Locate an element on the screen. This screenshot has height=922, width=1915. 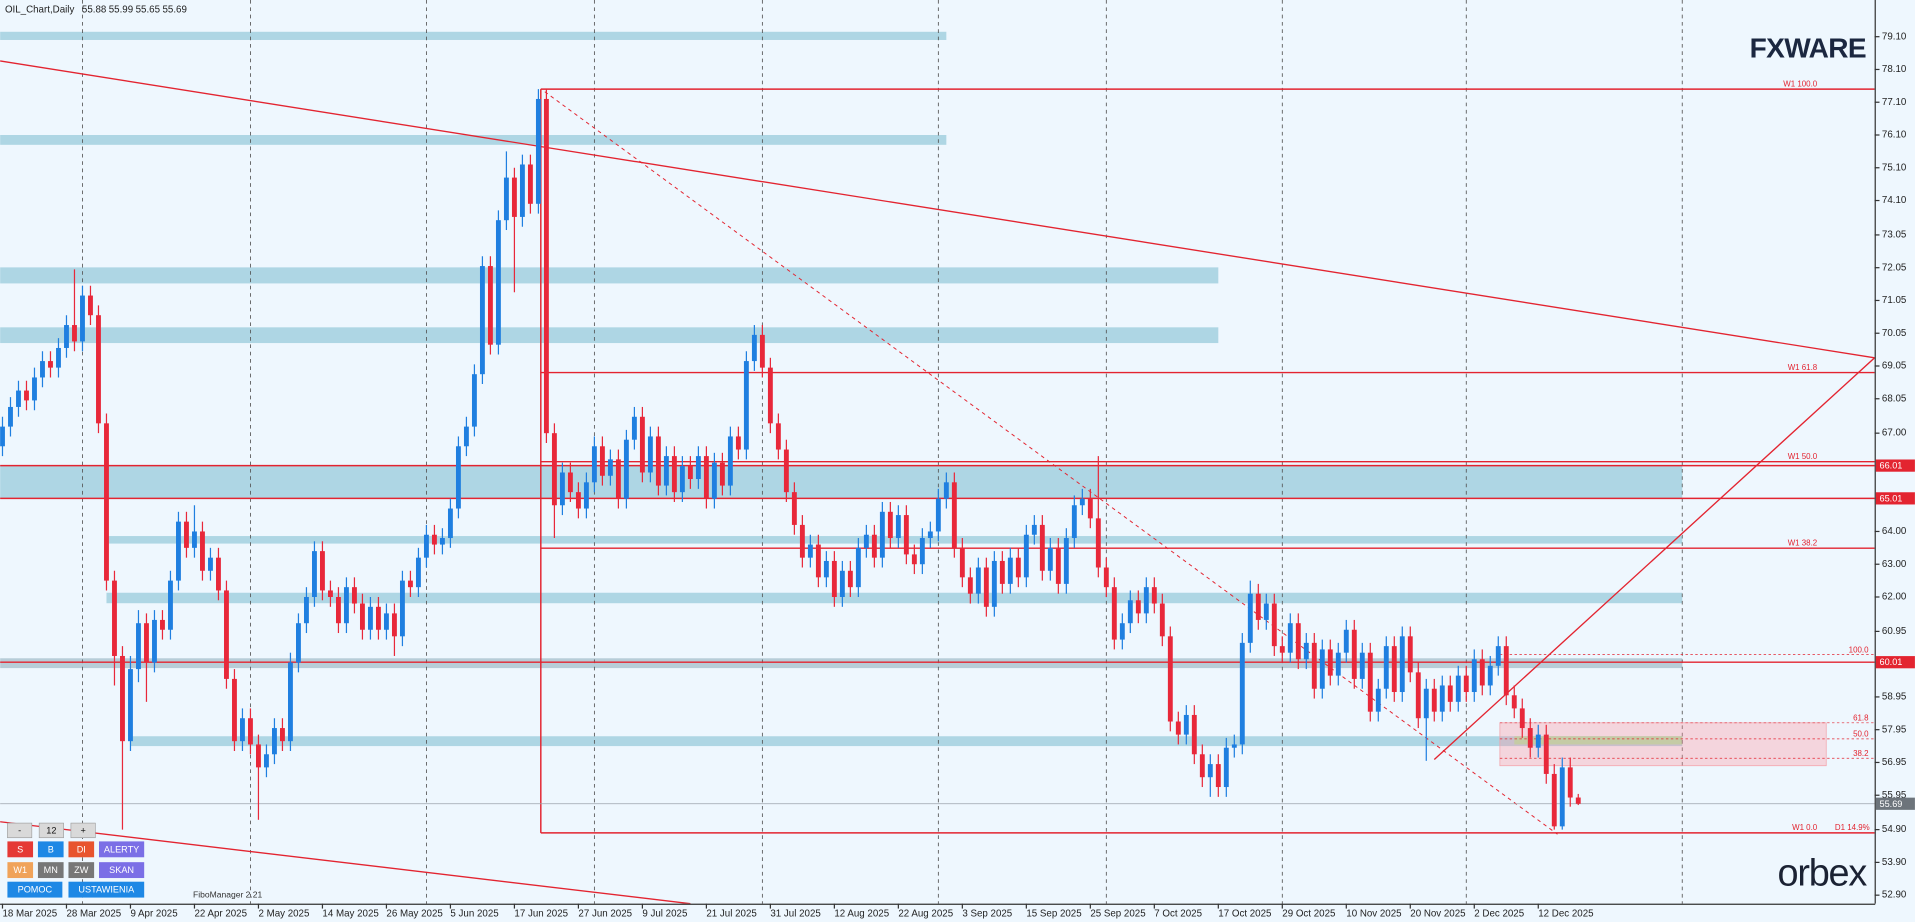
button: - is located at coordinates (20, 830).